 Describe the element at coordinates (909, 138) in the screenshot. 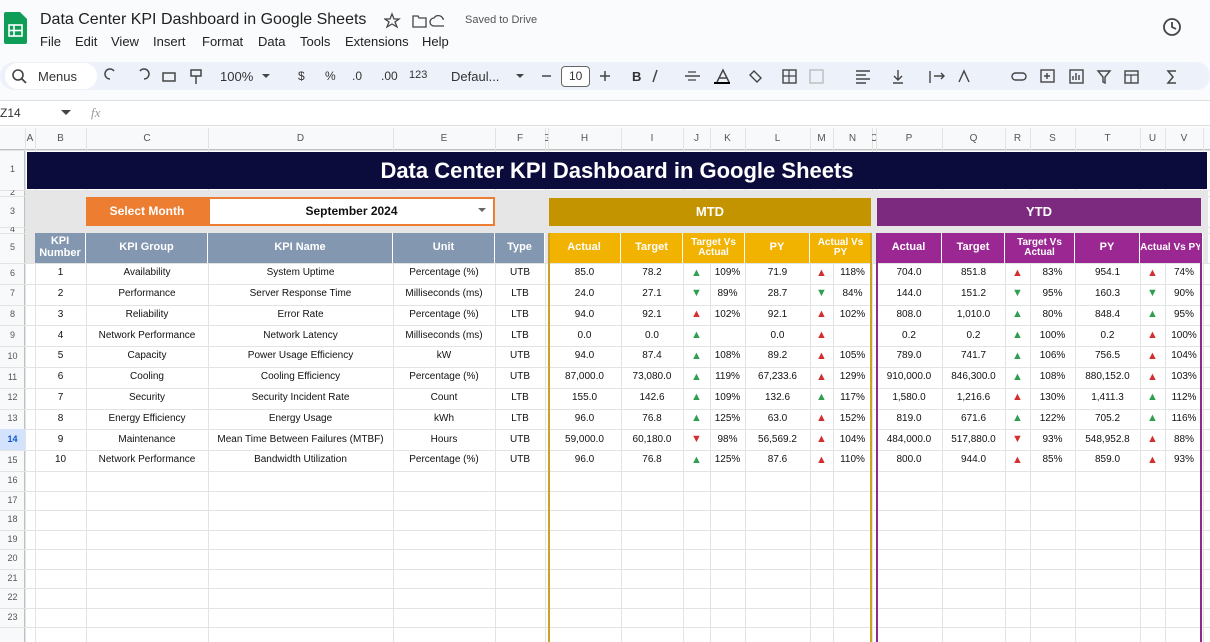

I see `column-header: P` at that location.